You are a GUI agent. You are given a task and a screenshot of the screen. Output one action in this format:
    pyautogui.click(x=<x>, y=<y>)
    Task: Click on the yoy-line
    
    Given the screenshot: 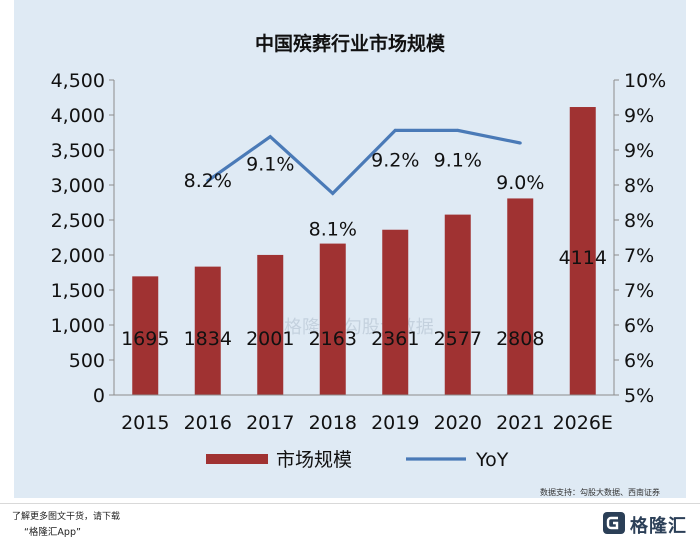 What is the action you would take?
    pyautogui.click(x=363, y=162)
    